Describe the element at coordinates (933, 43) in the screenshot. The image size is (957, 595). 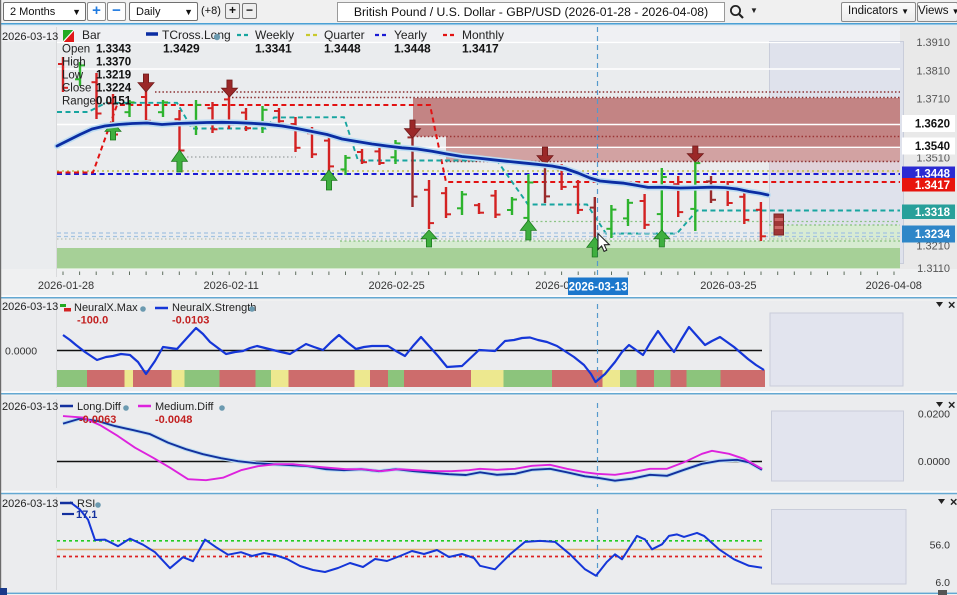
I see `svg-text: 1.3910` at that location.